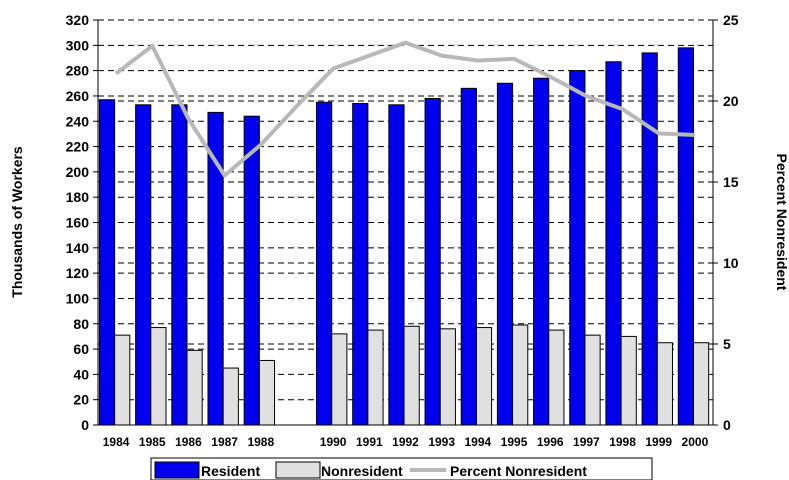 Image resolution: width=789 pixels, height=480 pixels. I want to click on left-tick-label: 160, so click(78, 223).